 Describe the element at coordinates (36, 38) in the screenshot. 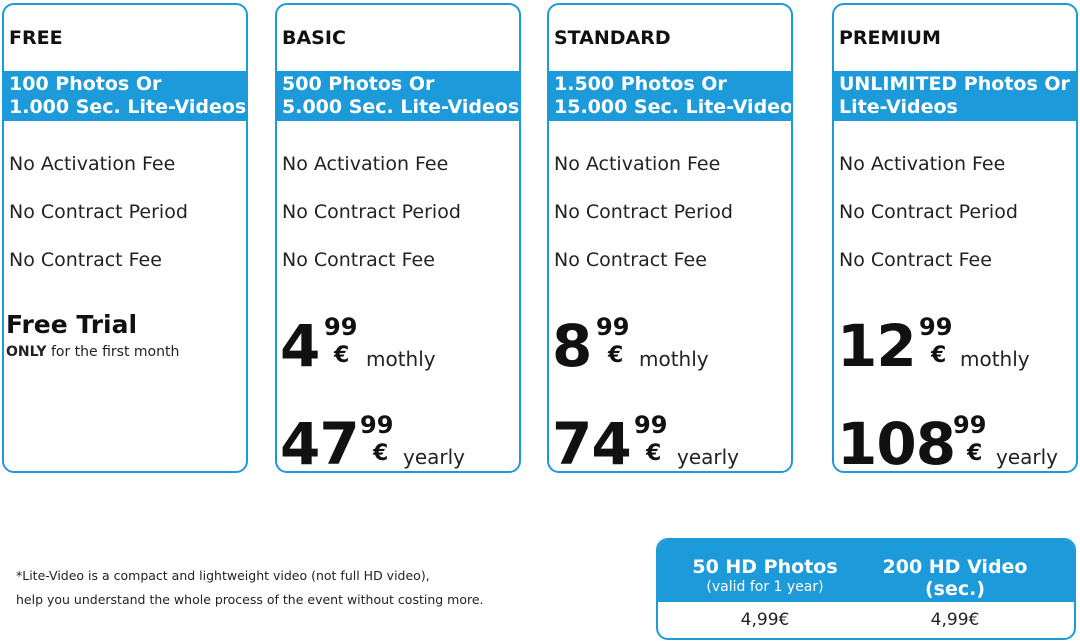

I see `plan-name: FREE` at that location.